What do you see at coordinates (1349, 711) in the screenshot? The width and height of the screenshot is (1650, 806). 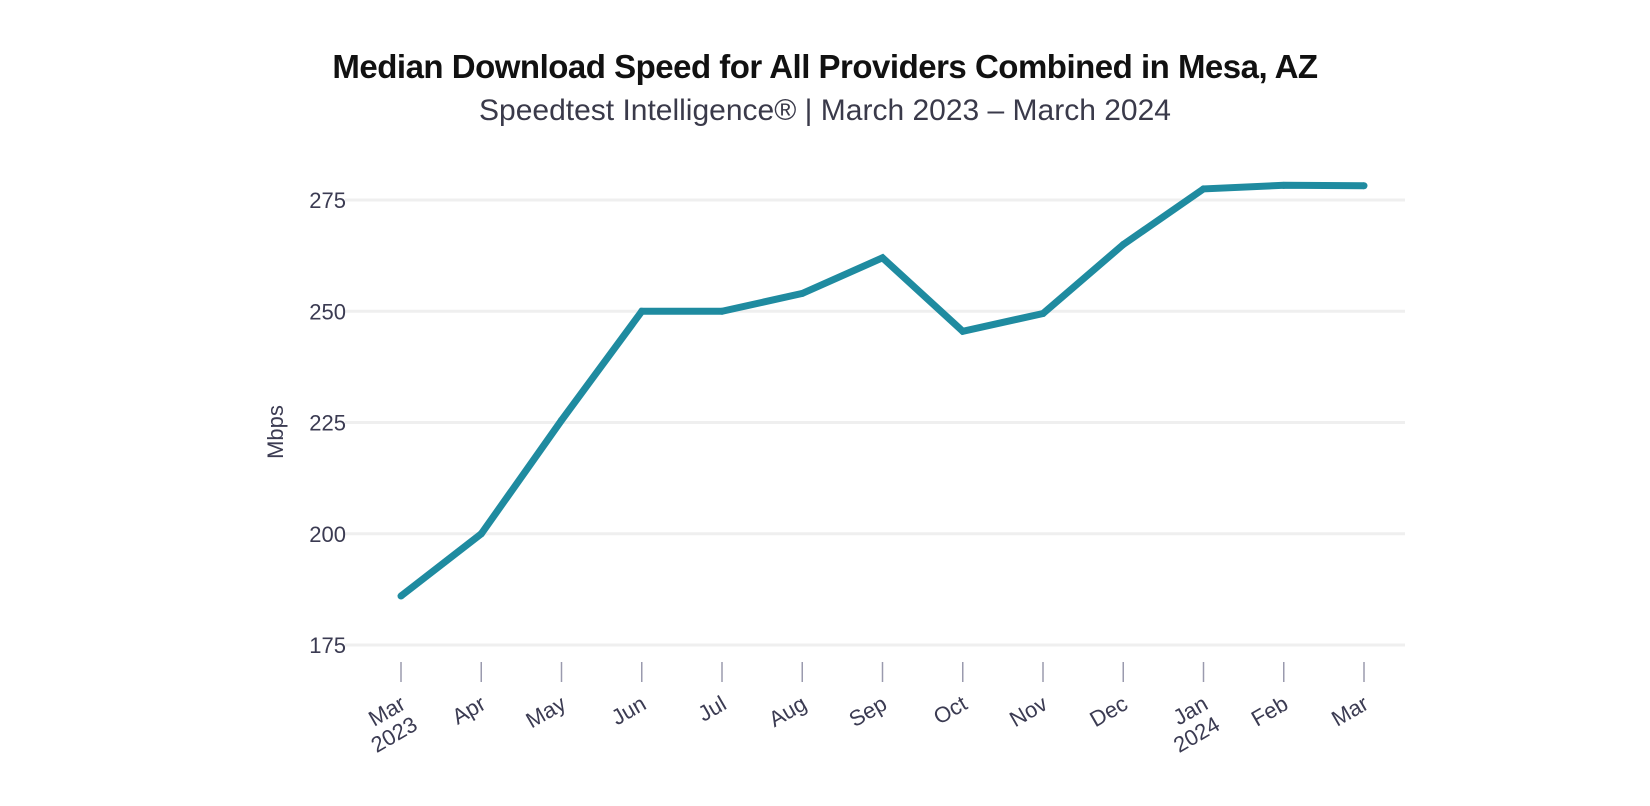 I see `x-tick-label: Mar` at bounding box center [1349, 711].